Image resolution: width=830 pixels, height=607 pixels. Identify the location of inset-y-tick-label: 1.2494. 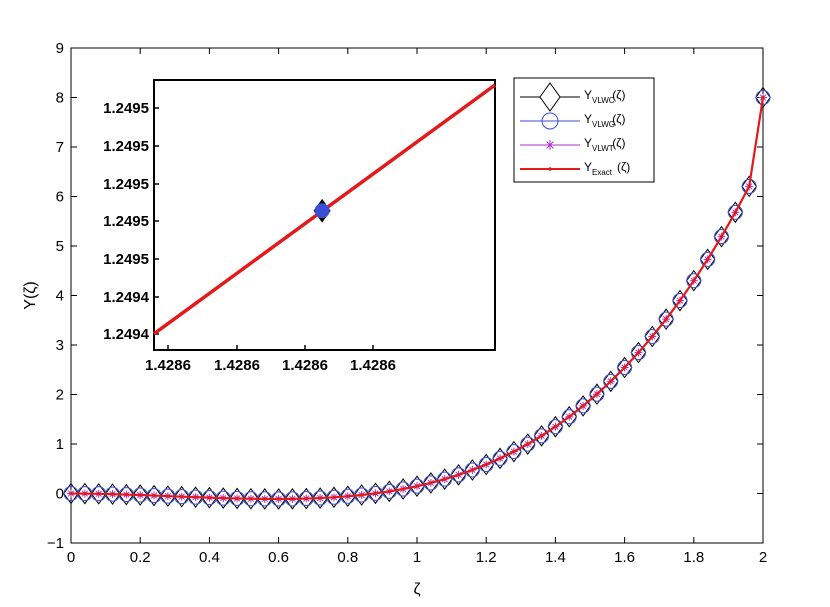
(126, 297).